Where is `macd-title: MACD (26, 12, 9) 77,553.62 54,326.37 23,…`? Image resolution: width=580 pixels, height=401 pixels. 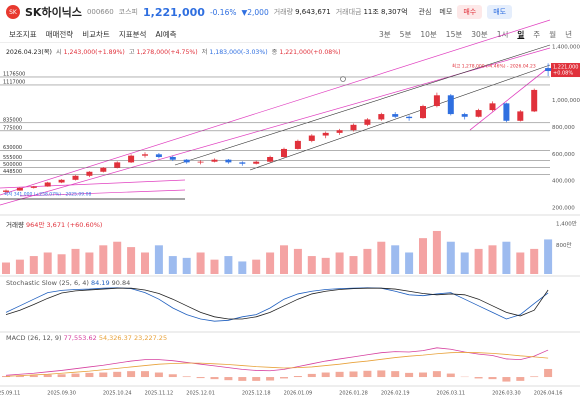 macd-title: MACD (26, 12, 9) 77,553.62 54,326.37 23,… is located at coordinates (86, 338).